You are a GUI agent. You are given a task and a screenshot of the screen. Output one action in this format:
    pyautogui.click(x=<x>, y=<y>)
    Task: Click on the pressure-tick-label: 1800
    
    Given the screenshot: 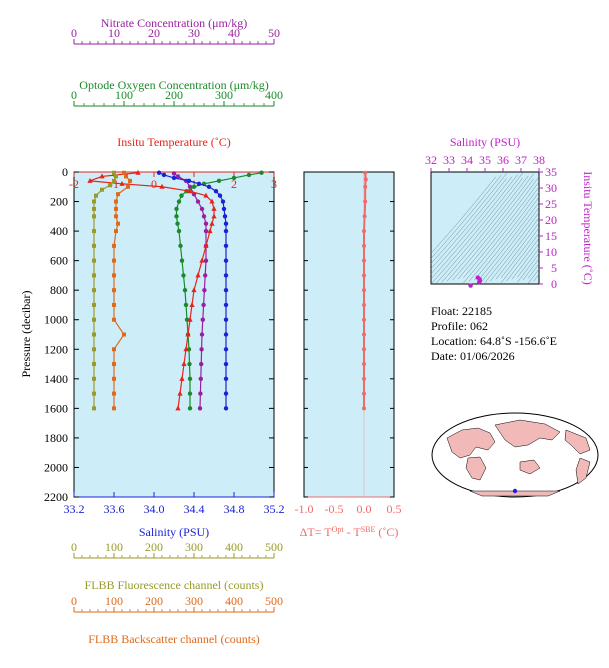 What is the action you would take?
    pyautogui.click(x=56, y=438)
    